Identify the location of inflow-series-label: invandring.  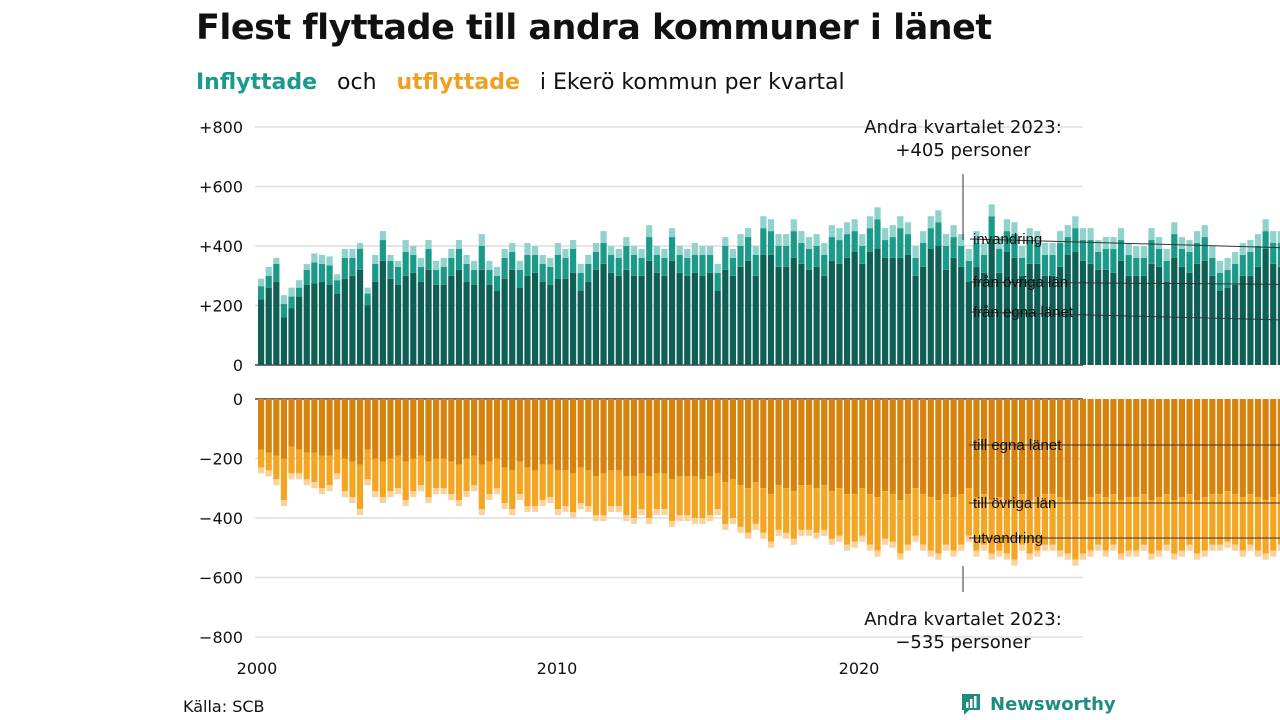
(1007, 239).